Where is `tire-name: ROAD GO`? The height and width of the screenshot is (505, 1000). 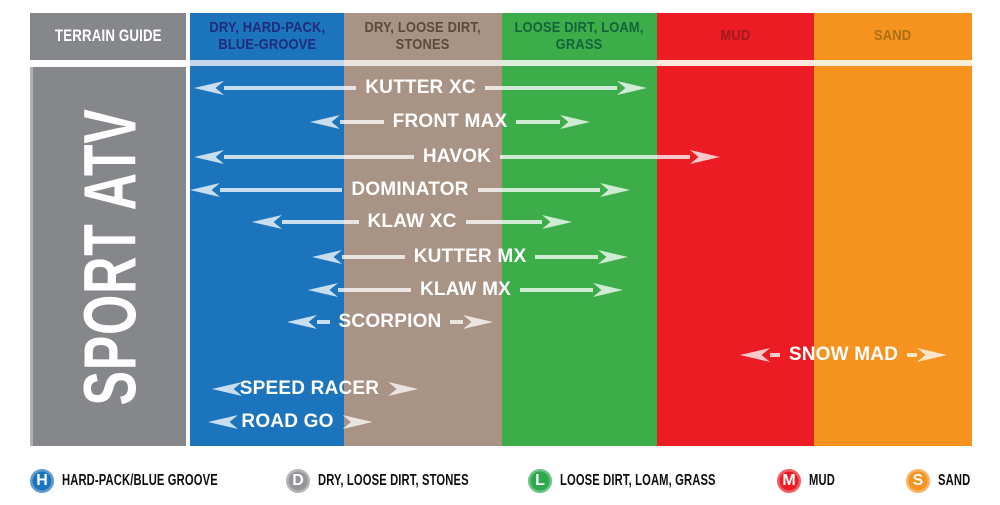 tire-name: ROAD GO is located at coordinates (287, 421).